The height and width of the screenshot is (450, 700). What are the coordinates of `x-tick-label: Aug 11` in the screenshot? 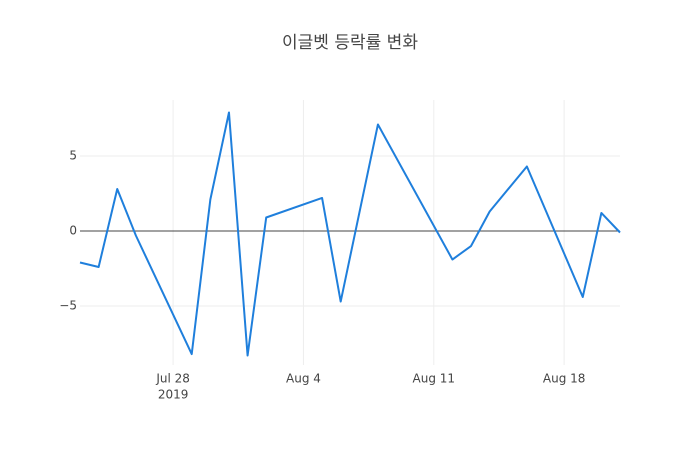 It's located at (434, 379).